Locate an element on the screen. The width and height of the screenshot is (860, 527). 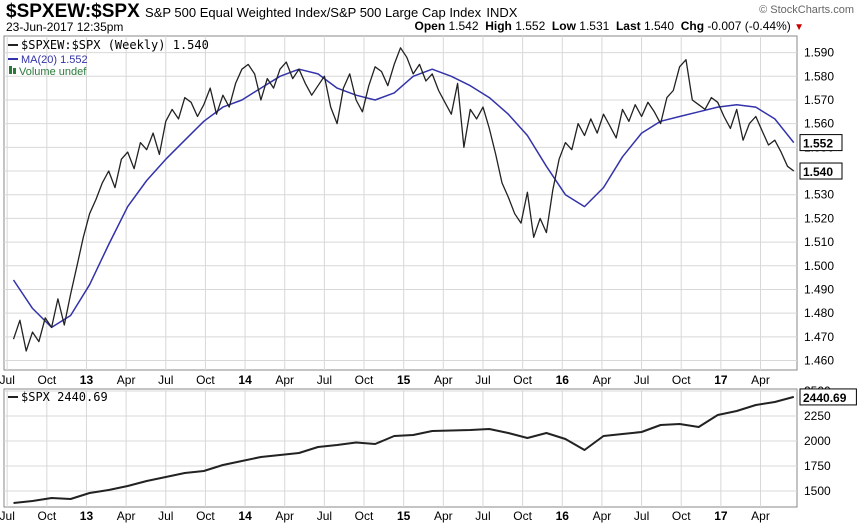
last-tag-spx-box is located at coordinates (828, 397).